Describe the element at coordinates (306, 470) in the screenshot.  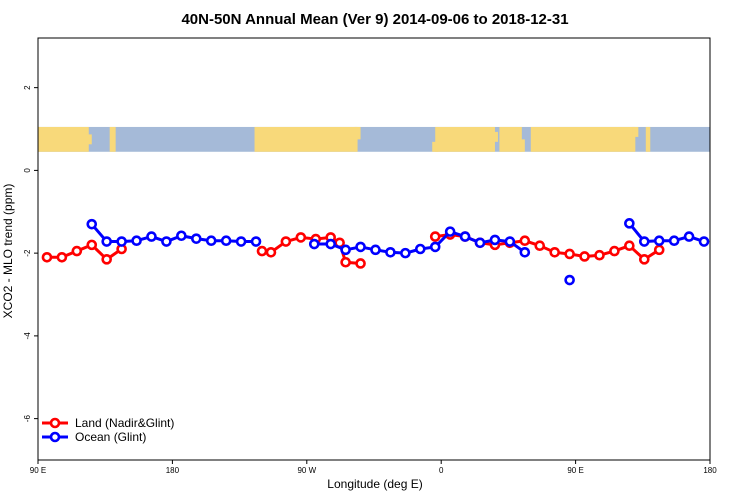
I see `x-tick-label: 90 W` at that location.